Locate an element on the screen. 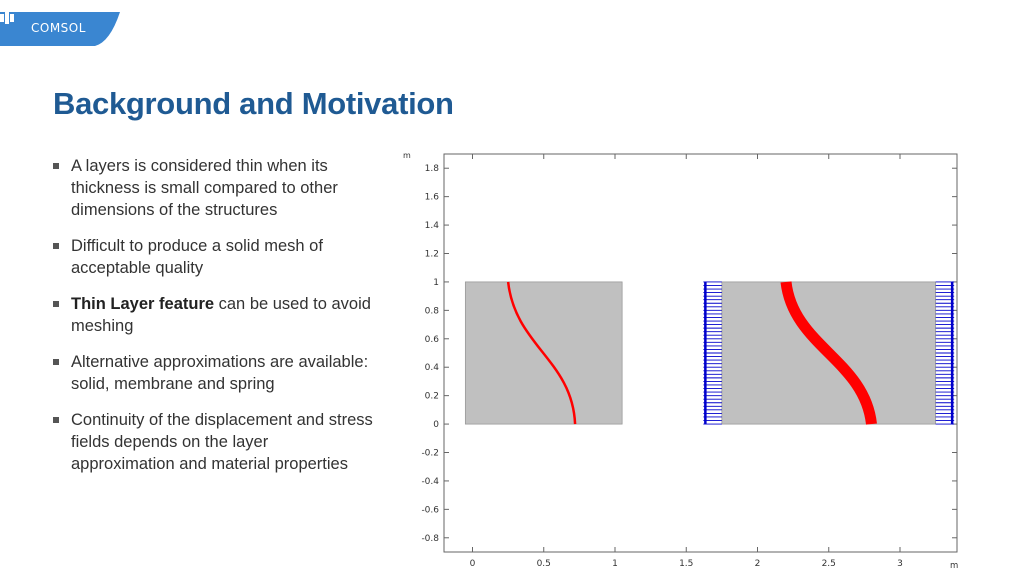 This screenshot has width=1024, height=576. left-load-arrows is located at coordinates (712, 353).